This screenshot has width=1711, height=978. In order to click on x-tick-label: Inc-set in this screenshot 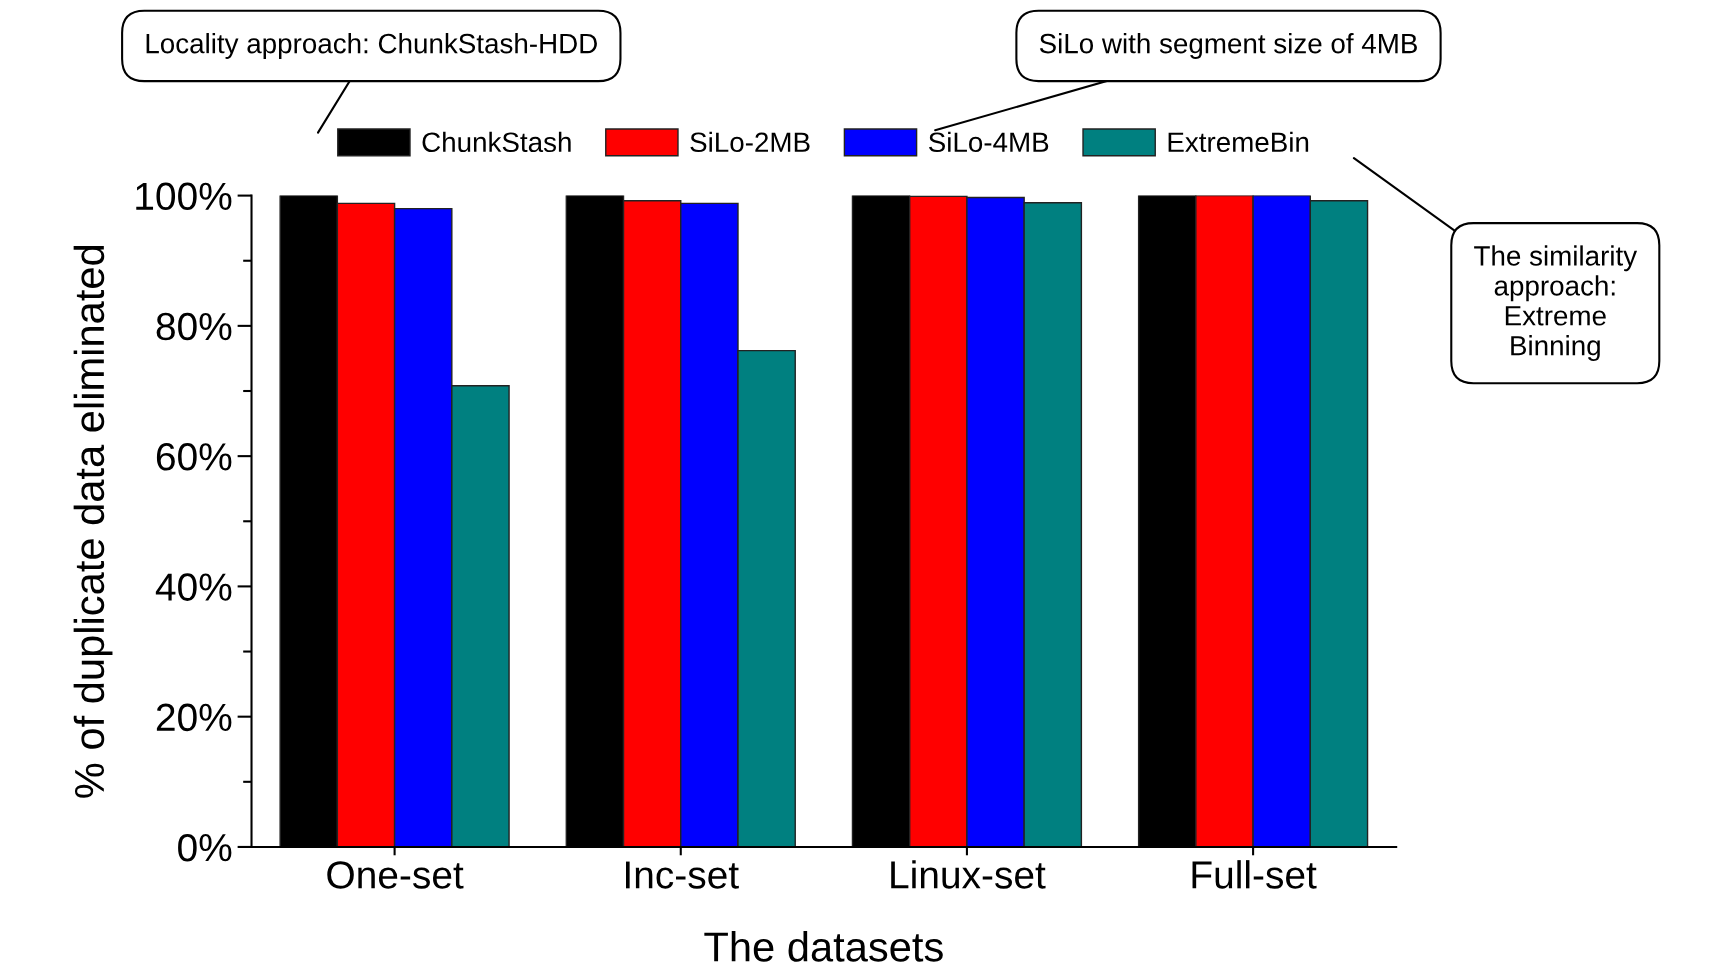, I will do `click(682, 875)`.